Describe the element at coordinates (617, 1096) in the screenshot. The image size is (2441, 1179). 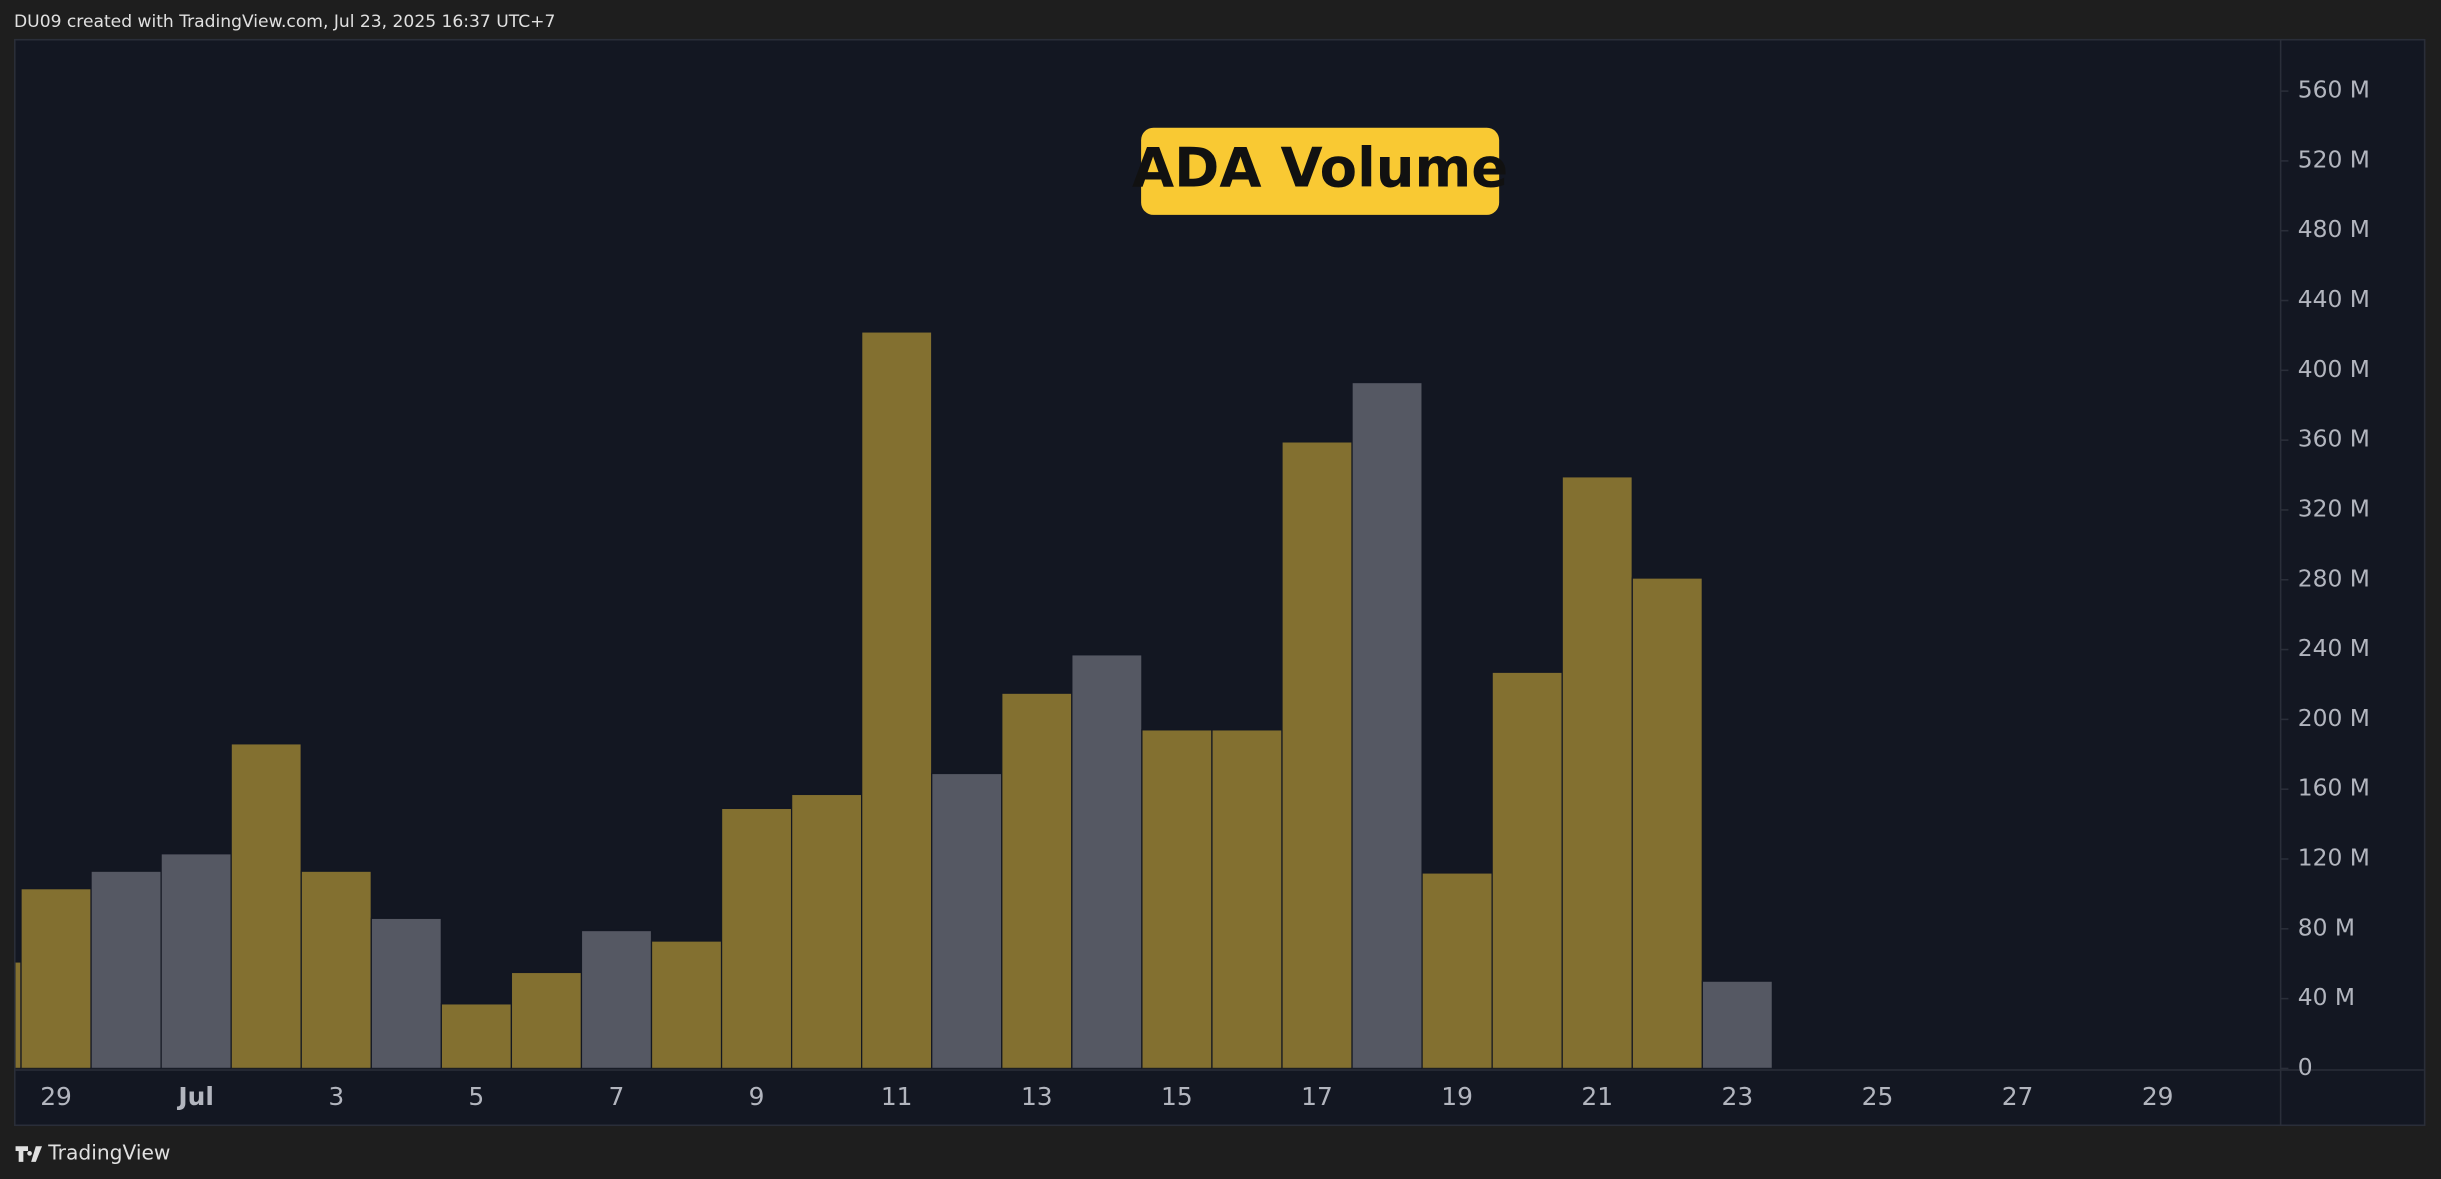
I see `x-tick-label: 7` at that location.